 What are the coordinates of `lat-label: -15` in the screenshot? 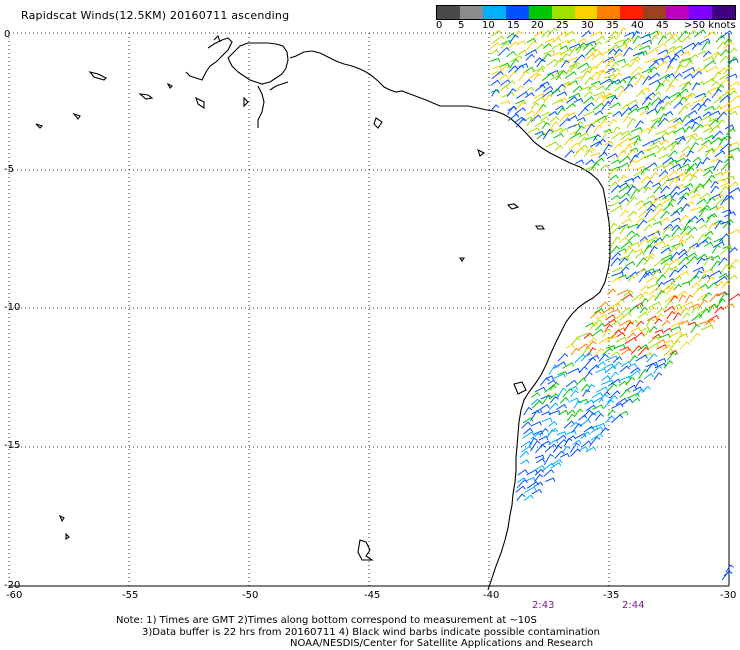 It's located at (12, 445).